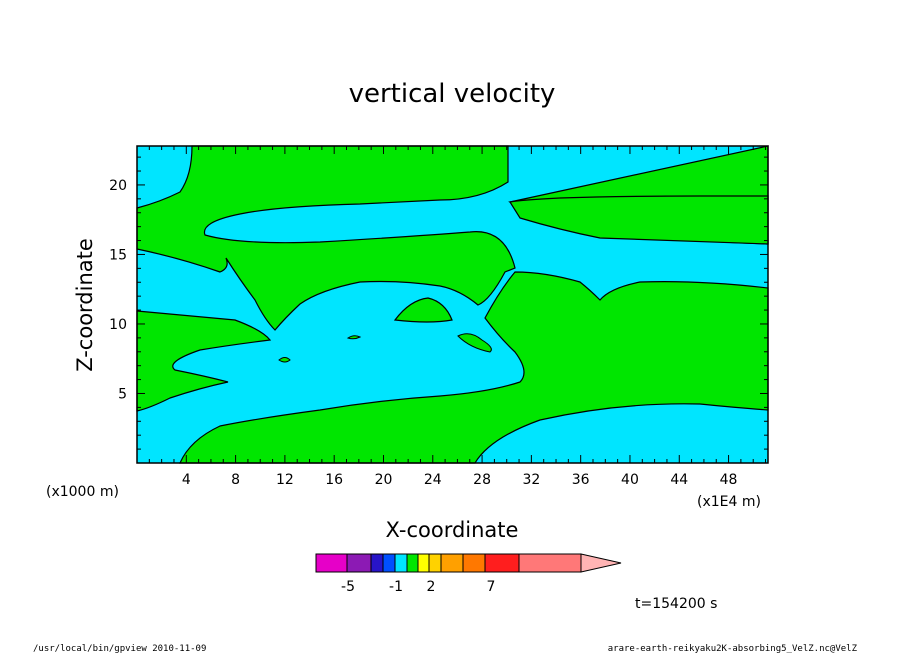 The height and width of the screenshot is (654, 904). Describe the element at coordinates (729, 502) in the screenshot. I see `x-scale-note: (x1E4 m)` at that location.